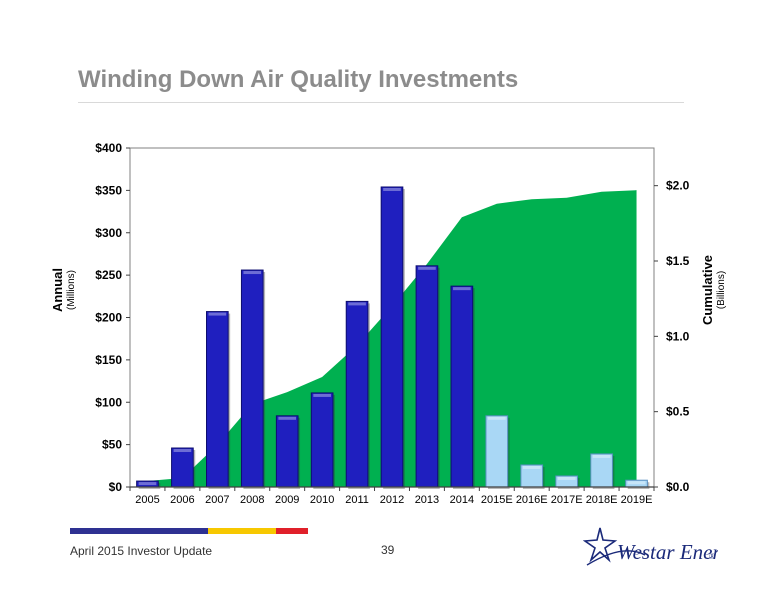 This screenshot has width=776, height=600. Describe the element at coordinates (462, 500) in the screenshot. I see `x-tick-label: 2014` at that location.